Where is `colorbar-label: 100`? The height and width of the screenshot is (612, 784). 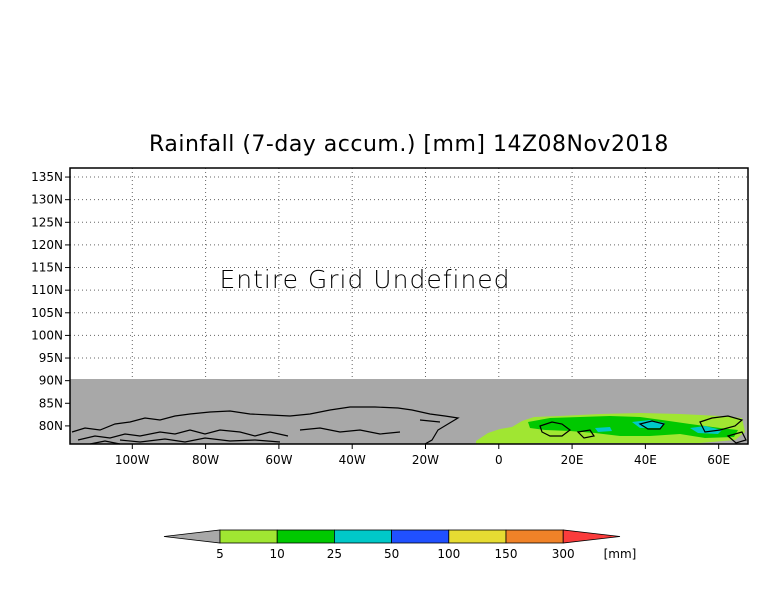
colorbar-label: 100 is located at coordinates (448, 554).